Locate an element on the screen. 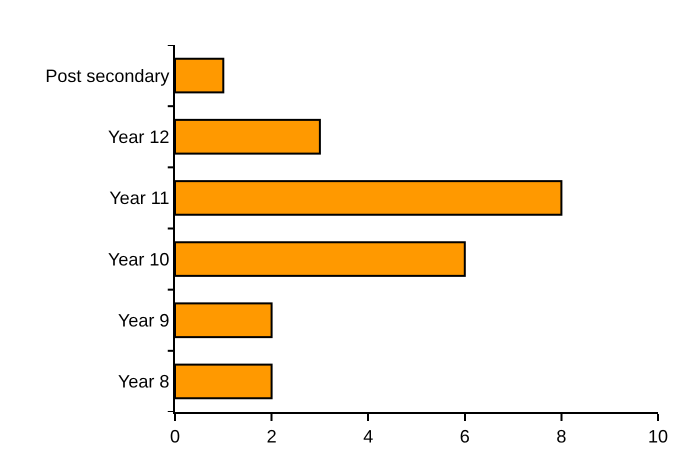 This screenshot has height=466, width=680. x-tick-label: 8 is located at coordinates (561, 436).